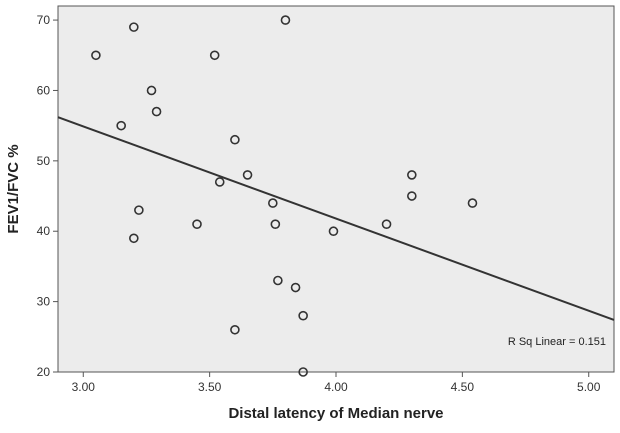 The height and width of the screenshot is (433, 620). I want to click on y-tick-label: 70, so click(44, 20).